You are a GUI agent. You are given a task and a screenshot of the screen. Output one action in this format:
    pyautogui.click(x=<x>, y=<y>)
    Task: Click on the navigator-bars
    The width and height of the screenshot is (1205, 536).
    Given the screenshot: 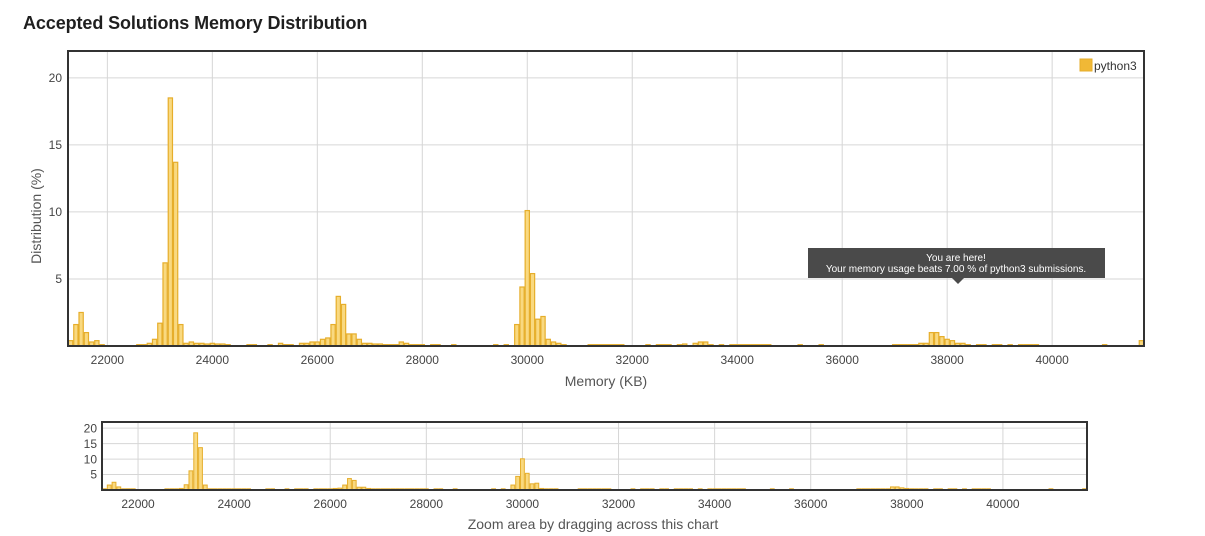 What is the action you would take?
    pyautogui.click(x=594, y=461)
    